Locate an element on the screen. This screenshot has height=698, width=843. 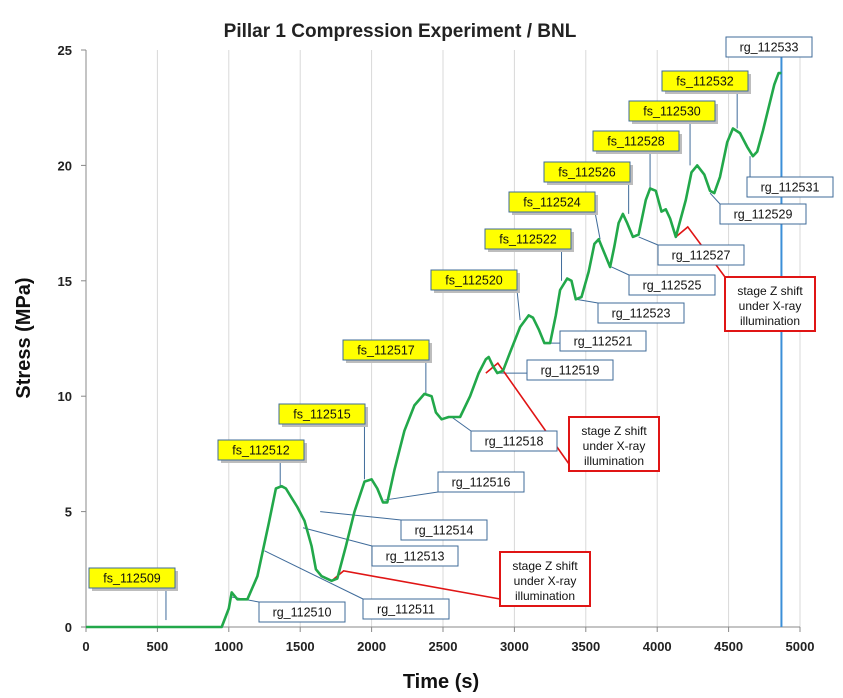
y-tick-label: 25 is located at coordinates (65, 50).